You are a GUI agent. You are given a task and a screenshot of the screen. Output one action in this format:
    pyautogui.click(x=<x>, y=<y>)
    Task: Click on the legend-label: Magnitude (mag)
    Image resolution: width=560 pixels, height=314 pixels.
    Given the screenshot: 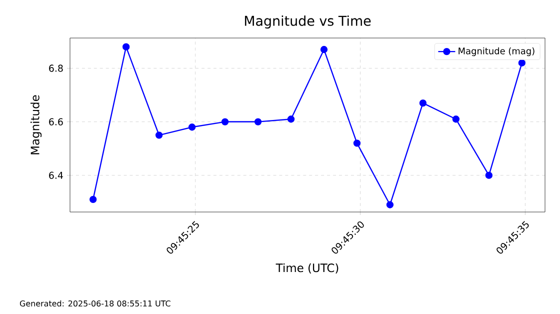 What is the action you would take?
    pyautogui.click(x=496, y=51)
    